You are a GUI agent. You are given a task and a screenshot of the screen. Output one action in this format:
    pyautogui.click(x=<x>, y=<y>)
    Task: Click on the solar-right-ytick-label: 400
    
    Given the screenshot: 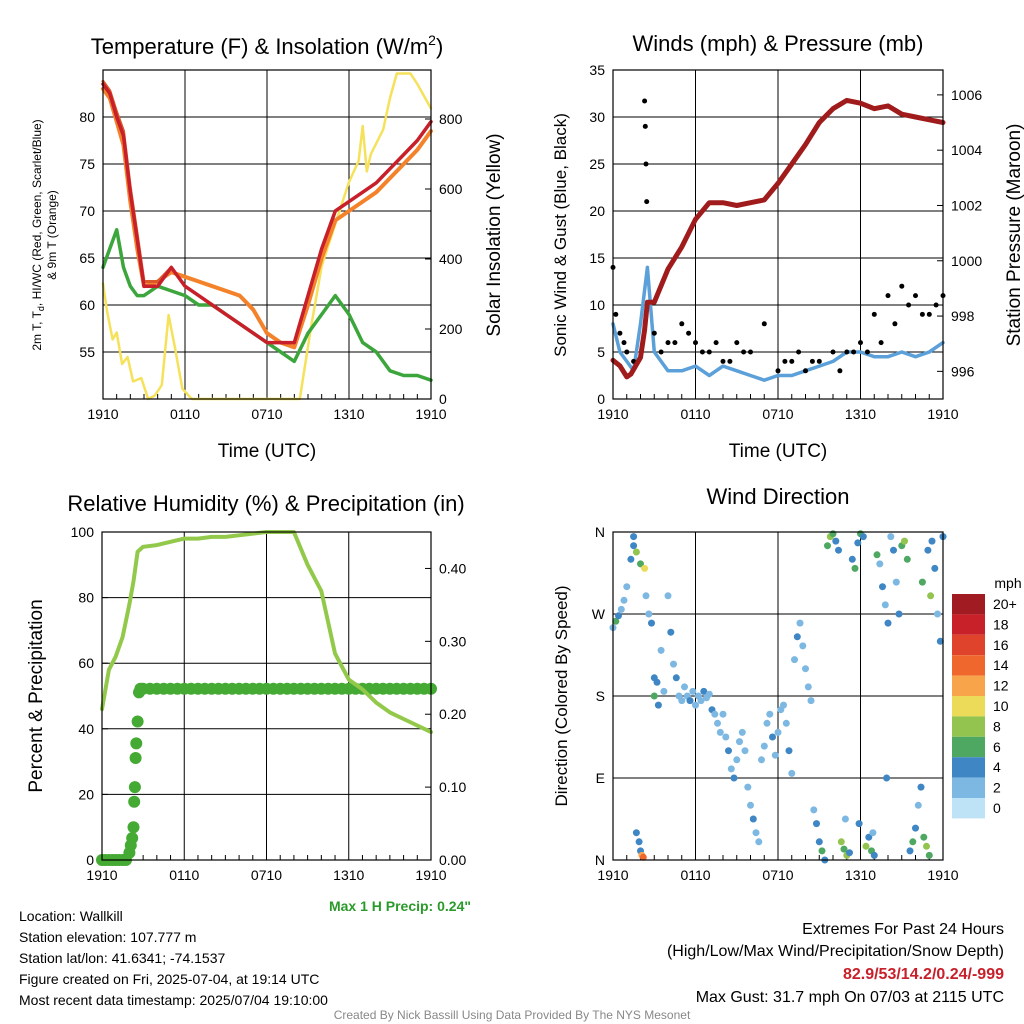 What is the action you would take?
    pyautogui.click(x=451, y=259)
    